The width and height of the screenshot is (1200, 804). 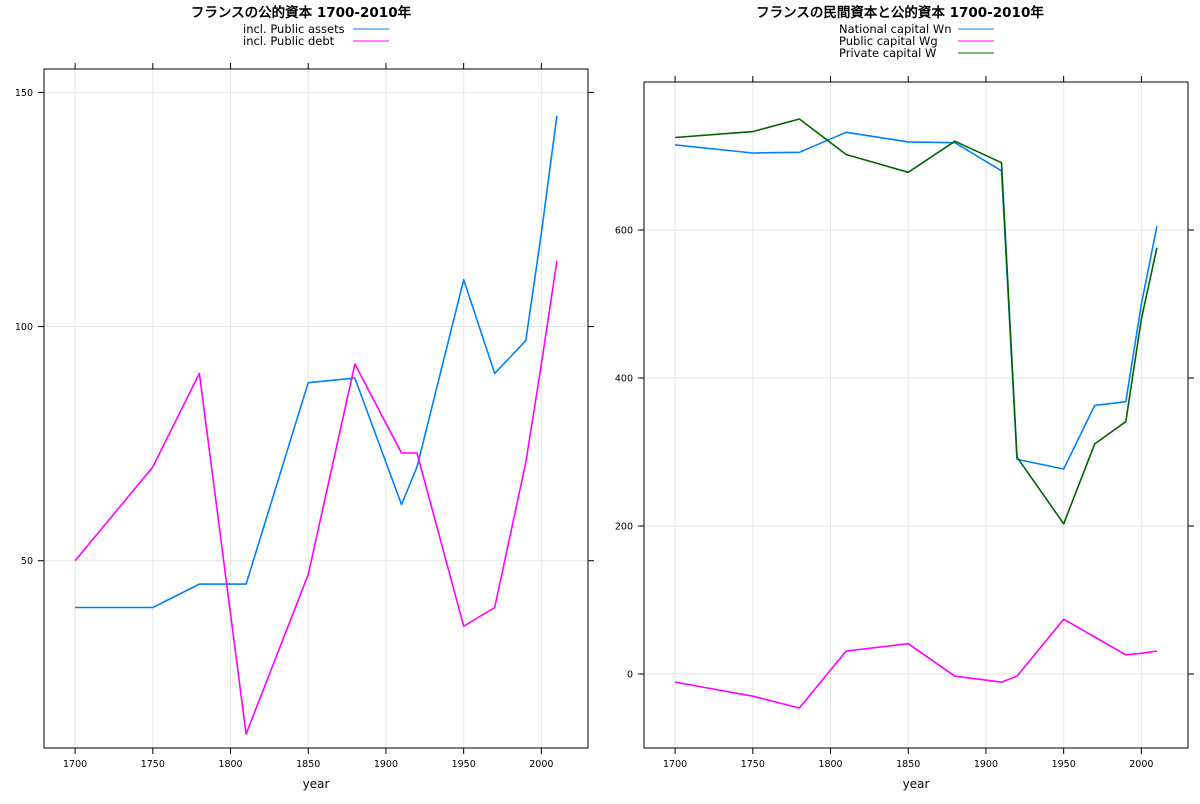 I want to click on legend-label-series-1: National capital Wn, so click(x=895, y=29).